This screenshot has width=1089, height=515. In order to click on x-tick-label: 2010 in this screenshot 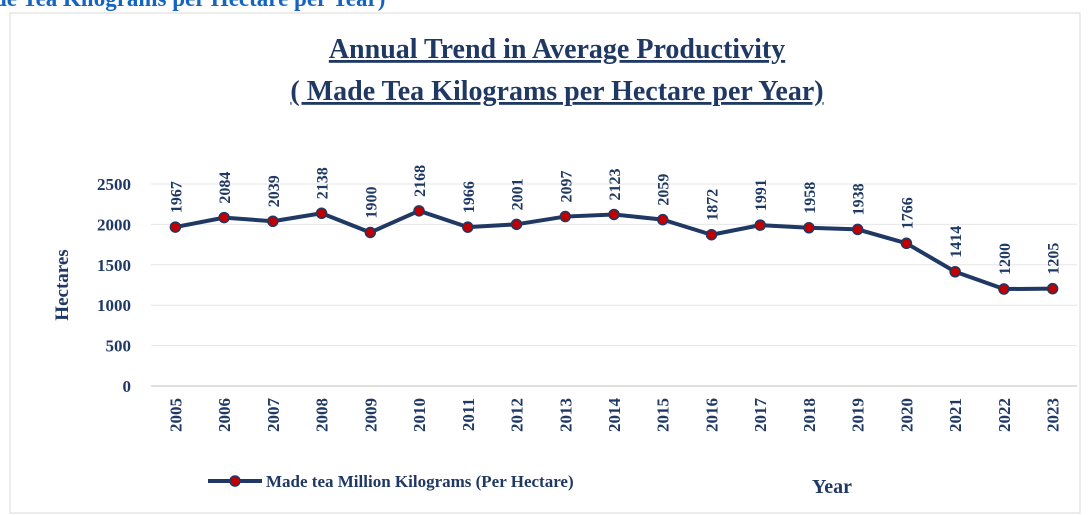, I will do `click(419, 415)`.